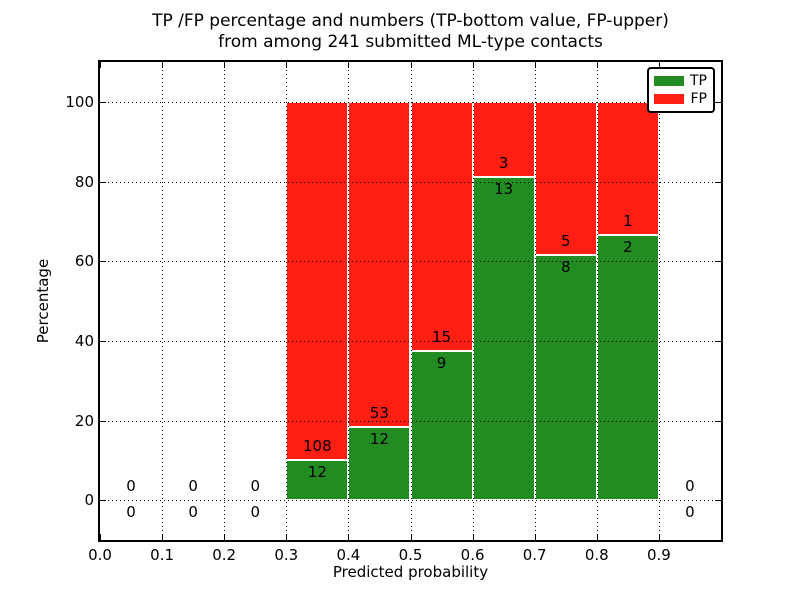 This screenshot has width=800, height=600. I want to click on y-tick-label: 80, so click(84, 181).